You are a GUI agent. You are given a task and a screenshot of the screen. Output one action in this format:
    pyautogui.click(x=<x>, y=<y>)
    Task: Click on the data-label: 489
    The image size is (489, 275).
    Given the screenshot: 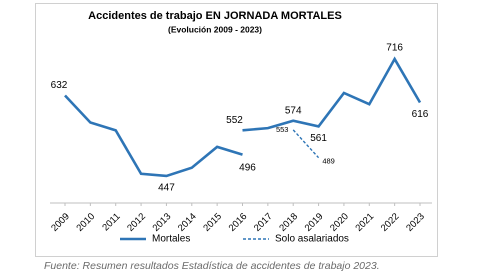 What is the action you would take?
    pyautogui.click(x=328, y=161)
    